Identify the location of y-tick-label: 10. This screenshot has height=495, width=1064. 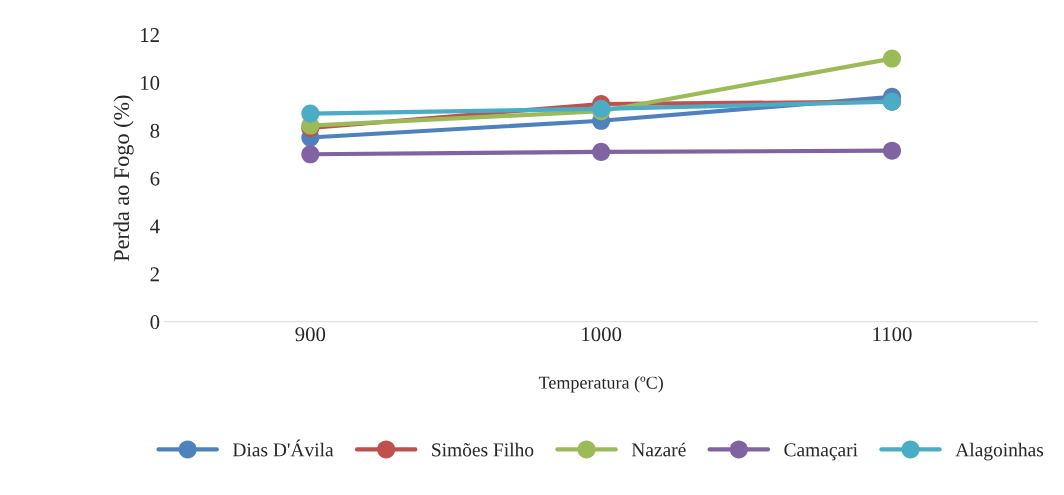
(150, 82).